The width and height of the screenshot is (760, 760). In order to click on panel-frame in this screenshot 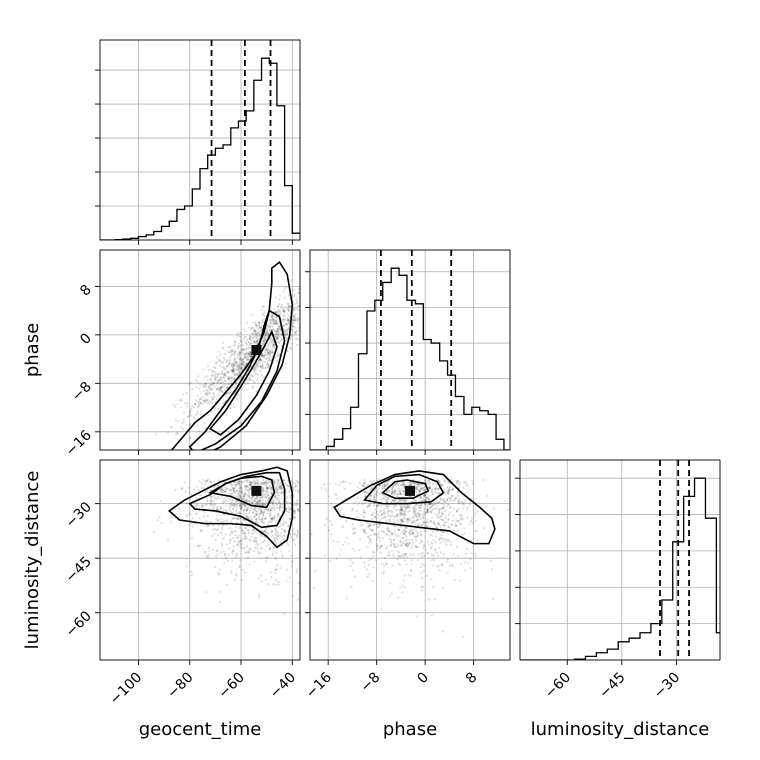, I will do `click(200, 560)`.